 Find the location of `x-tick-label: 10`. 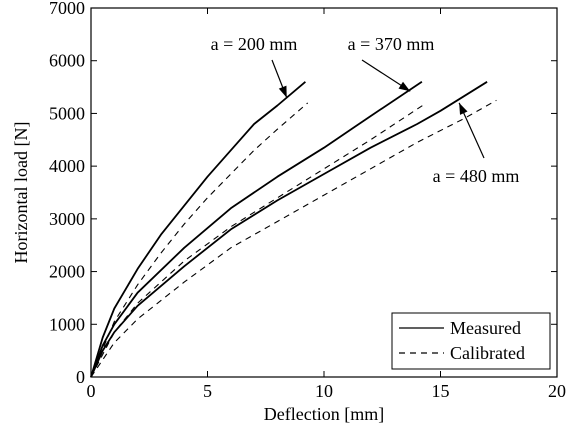

x-tick-label: 10 is located at coordinates (324, 391).